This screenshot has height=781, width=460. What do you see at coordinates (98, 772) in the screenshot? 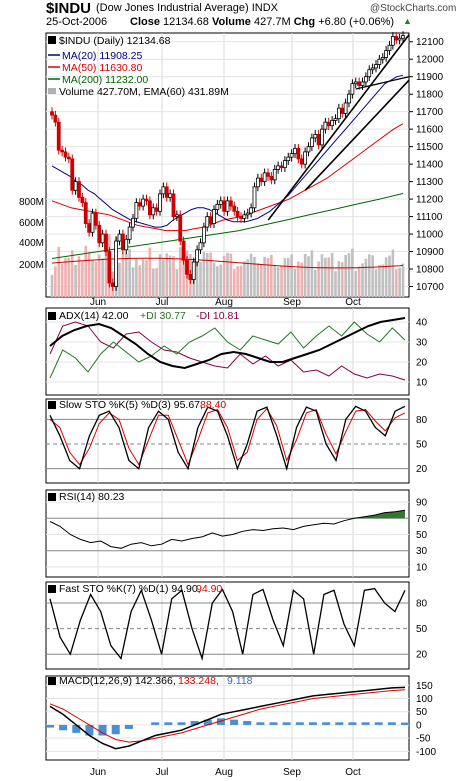
I see `month-label: Jun` at bounding box center [98, 772].